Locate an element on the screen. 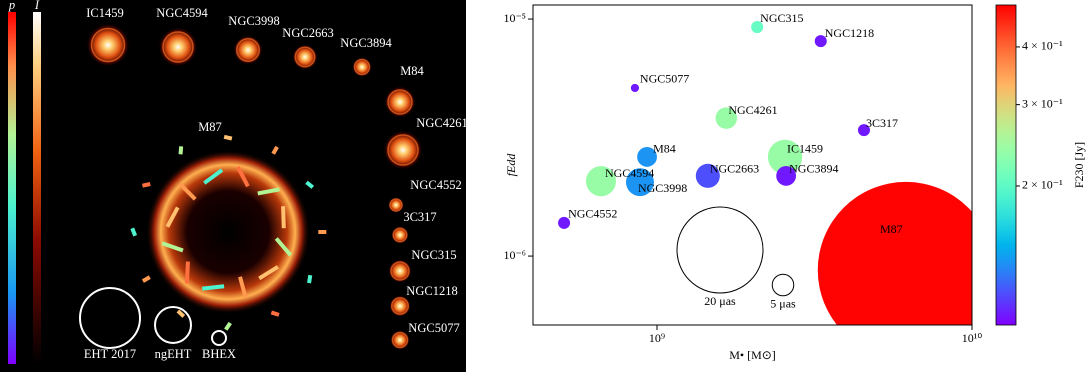 The height and width of the screenshot is (372, 1092). source-label: NGC315 is located at coordinates (433, 255).